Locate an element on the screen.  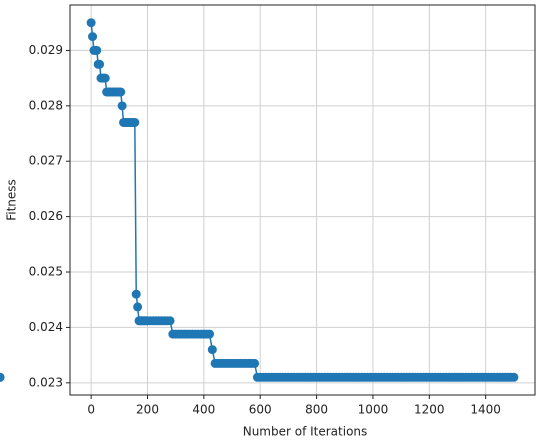
y-tick-label: 0.023 is located at coordinates (46, 382).